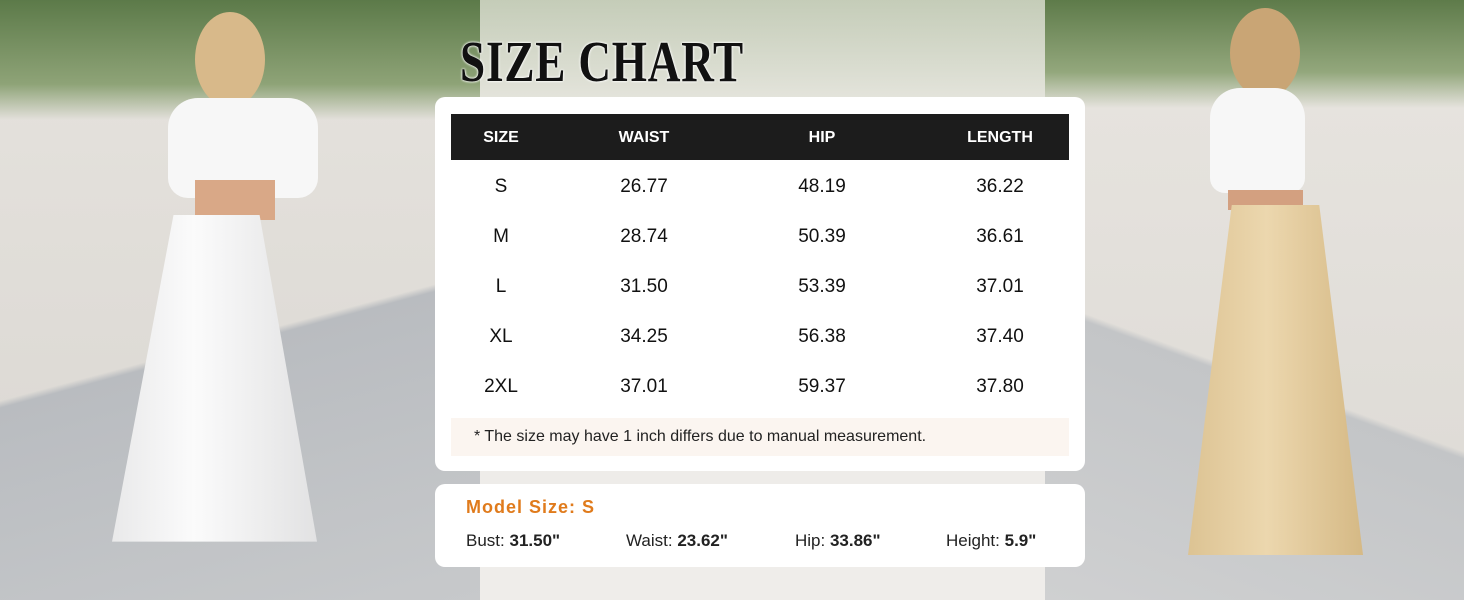  What do you see at coordinates (1020, 540) in the screenshot?
I see `measurement-value: 5.9"` at bounding box center [1020, 540].